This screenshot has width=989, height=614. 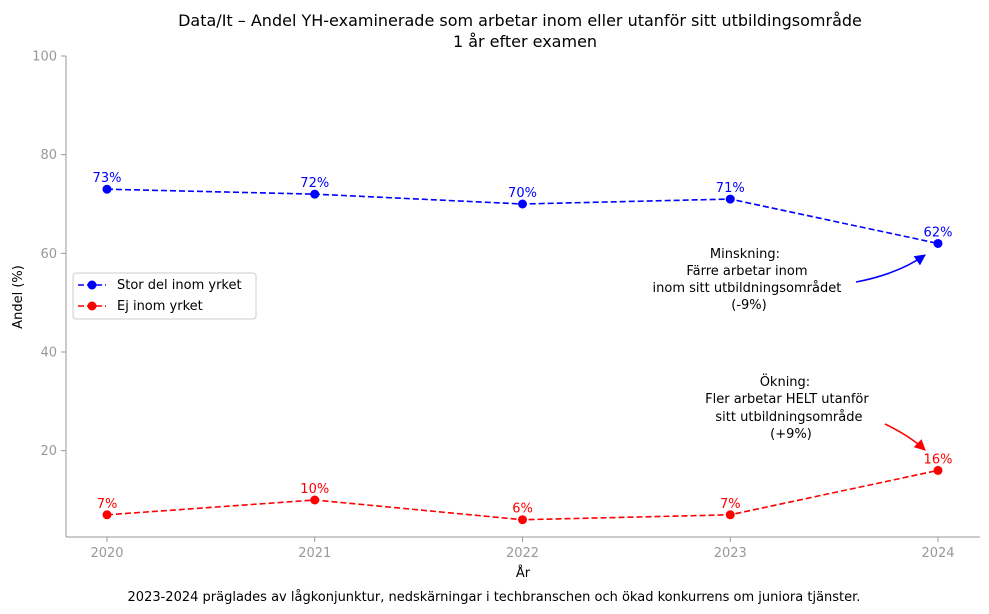 I want to click on data-label: 6%, so click(x=522, y=509).